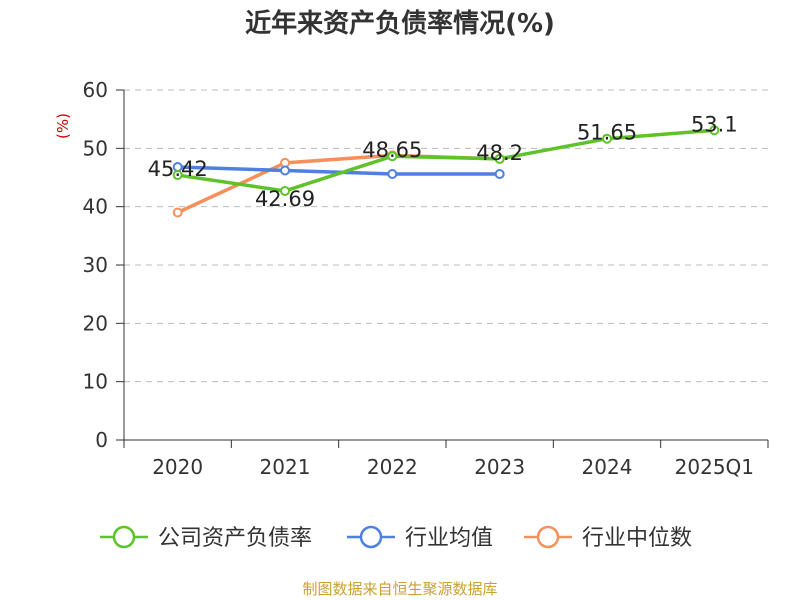 Image resolution: width=800 pixels, height=600 pixels. I want to click on legend-item-industry-median: 行业中位数, so click(608, 538).